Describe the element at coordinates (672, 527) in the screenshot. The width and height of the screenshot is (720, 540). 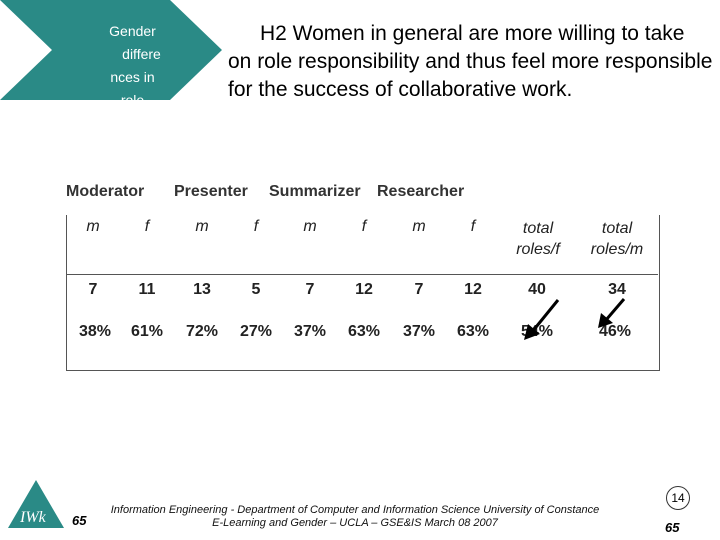
I see `page-number: 65` at that location.